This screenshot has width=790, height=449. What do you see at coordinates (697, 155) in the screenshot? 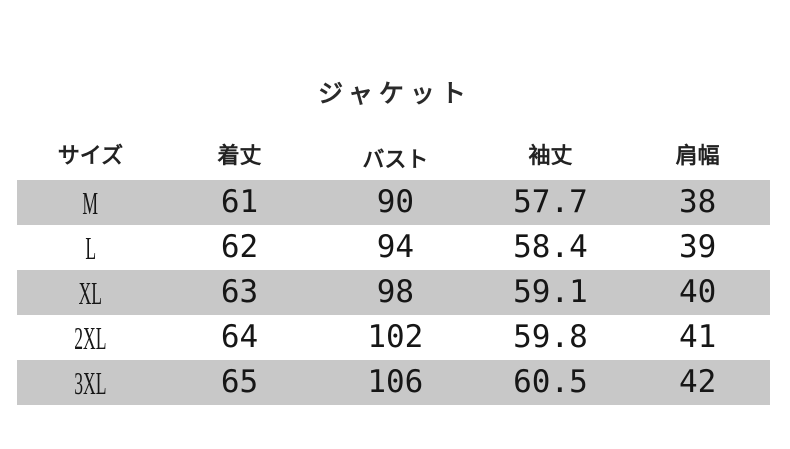
I see `header-shoulder-width: 肩幅` at bounding box center [697, 155].